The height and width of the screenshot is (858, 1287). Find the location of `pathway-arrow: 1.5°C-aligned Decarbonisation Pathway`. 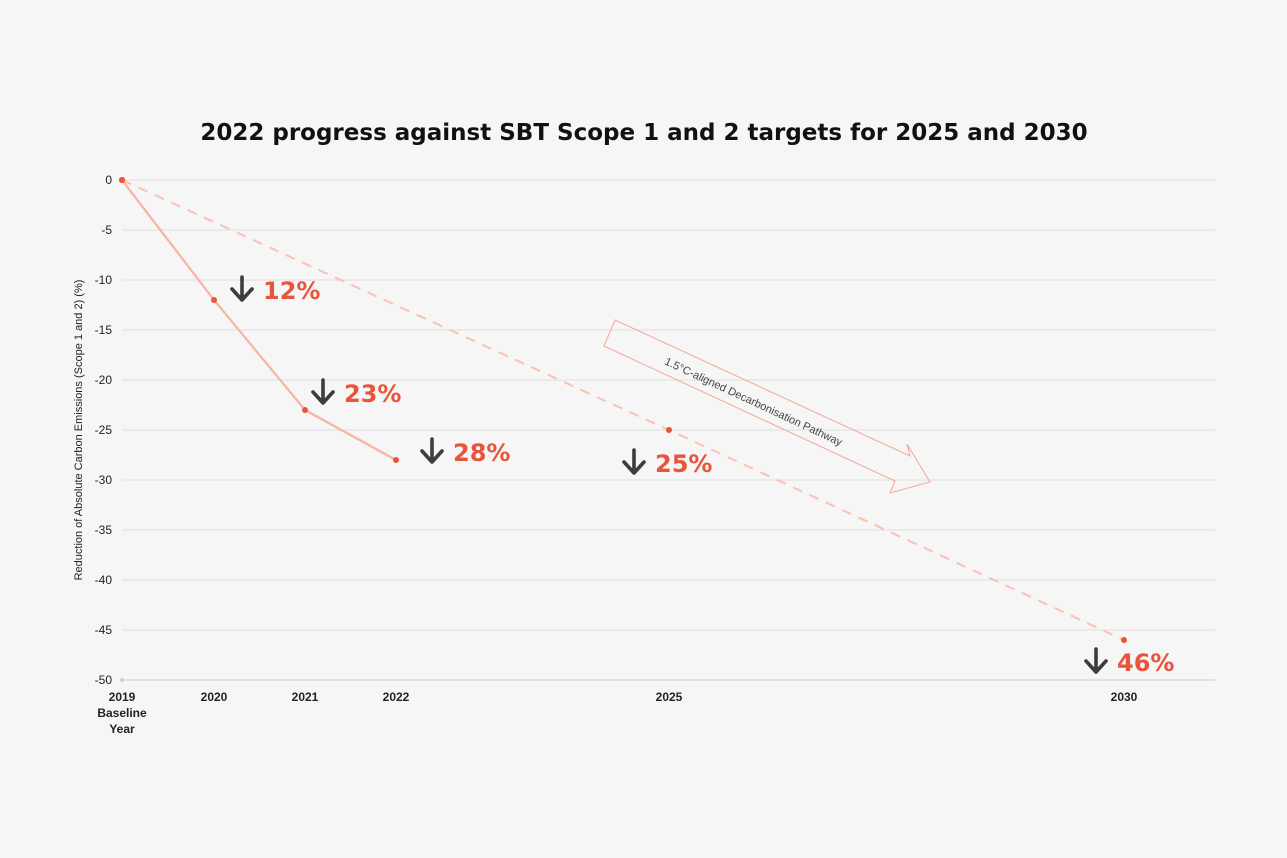

pathway-arrow: 1.5°C-aligned Decarbonisation Pathway is located at coordinates (767, 406).